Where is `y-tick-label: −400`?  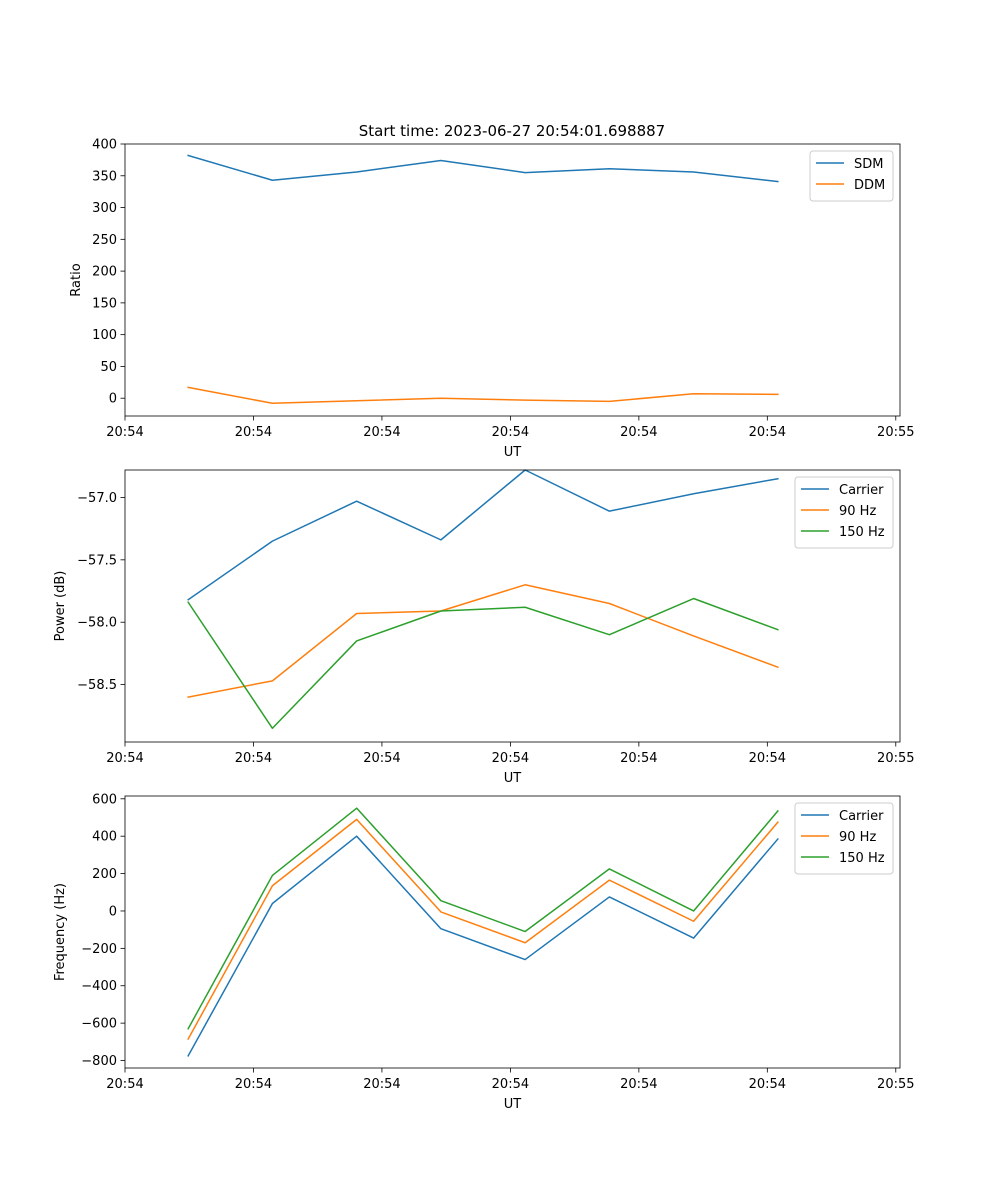
y-tick-label: −400 is located at coordinates (99, 986).